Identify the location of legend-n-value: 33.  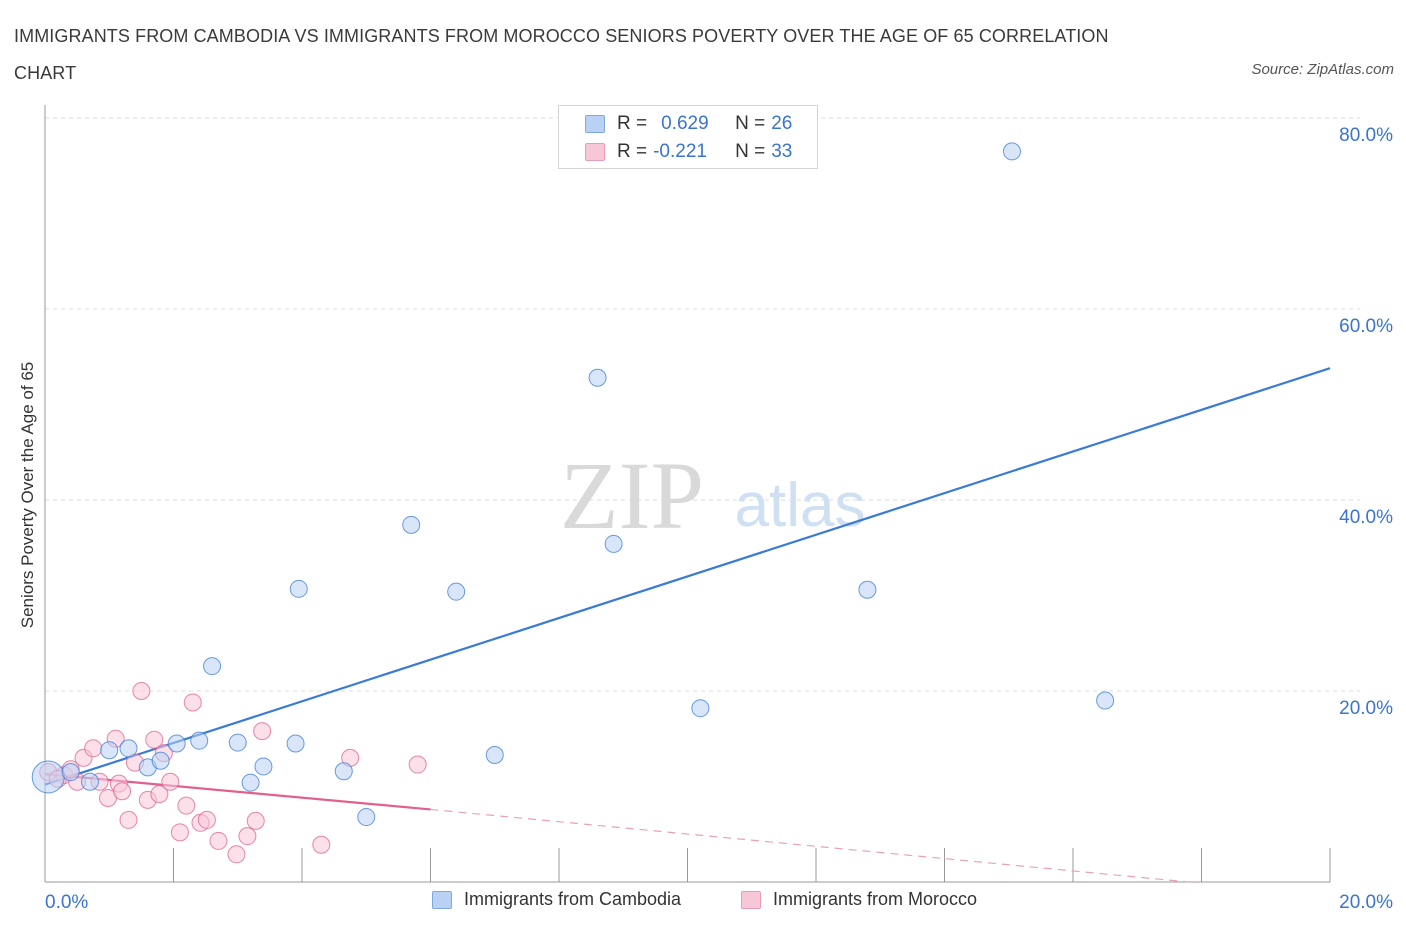
(782, 151).